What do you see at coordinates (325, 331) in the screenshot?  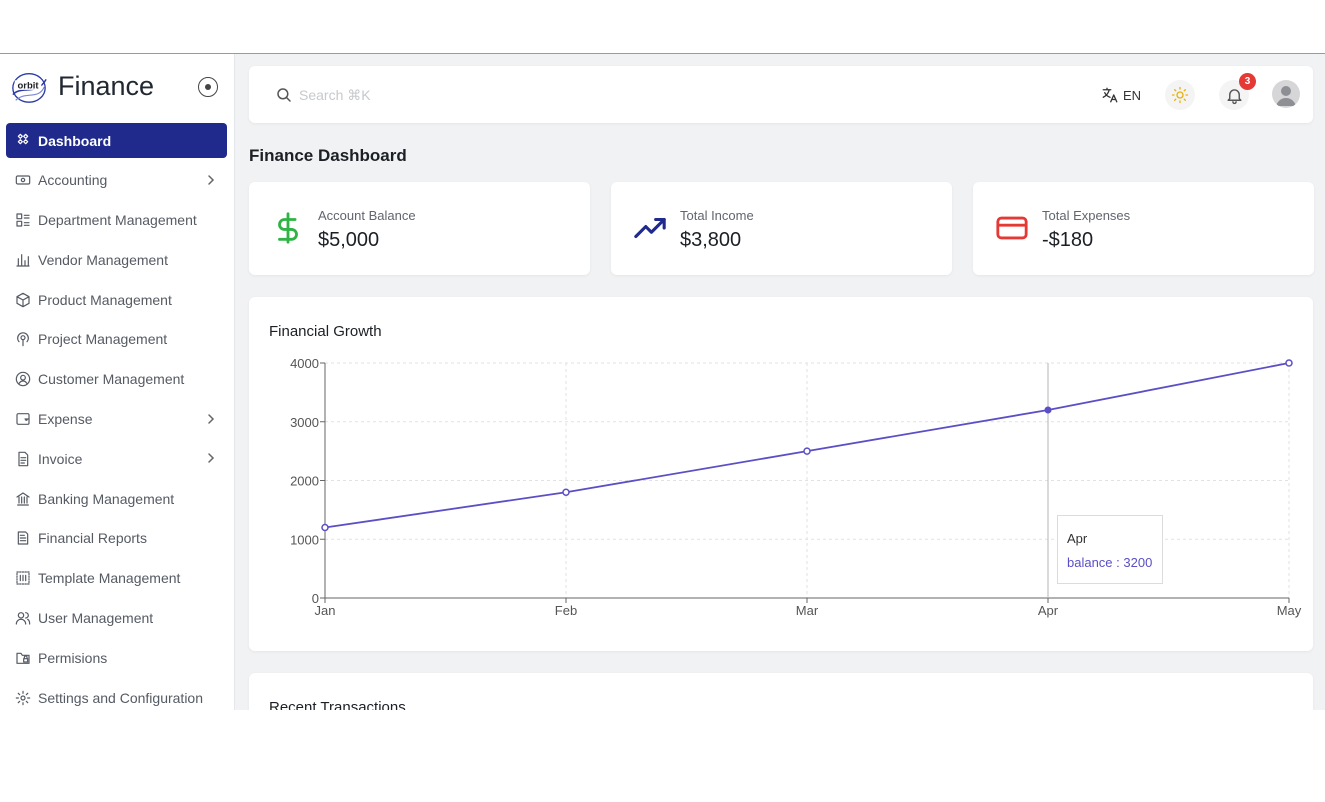 I see `chart-title: Financial Growth` at bounding box center [325, 331].